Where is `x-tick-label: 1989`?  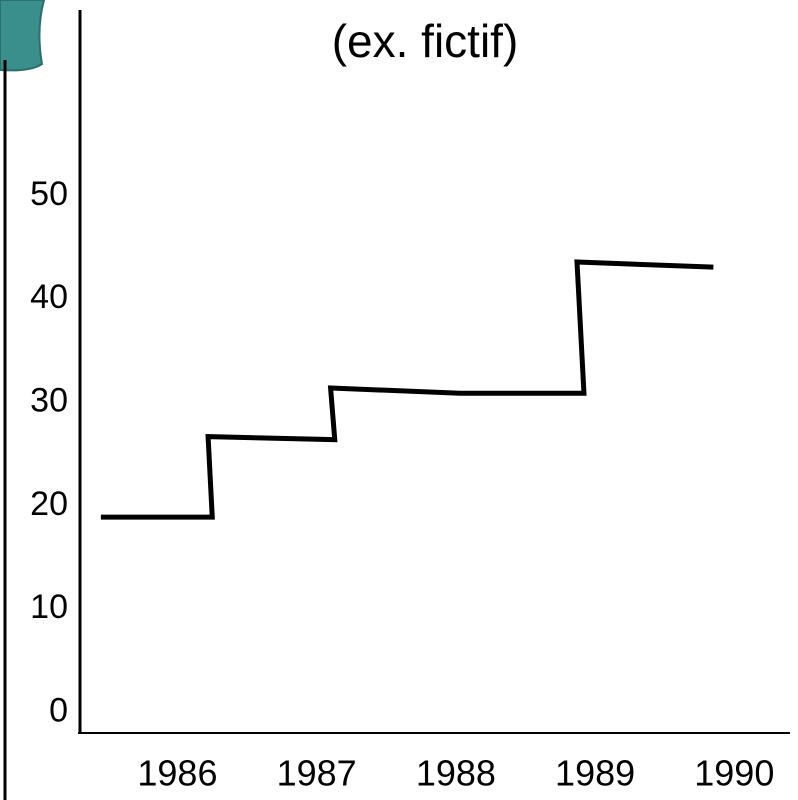 x-tick-label: 1989 is located at coordinates (595, 773).